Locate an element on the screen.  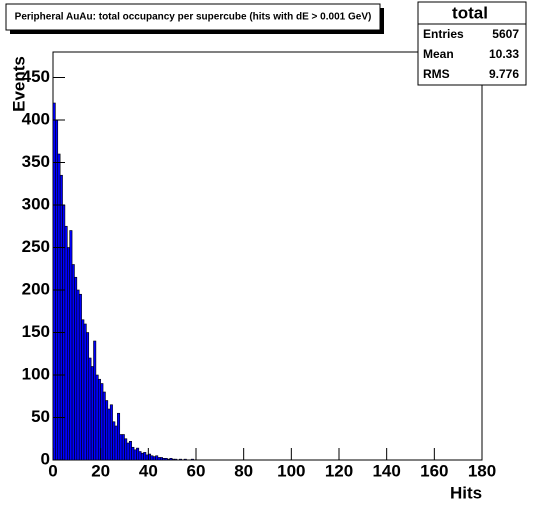
x-tick-label: 0 is located at coordinates (52, 470).